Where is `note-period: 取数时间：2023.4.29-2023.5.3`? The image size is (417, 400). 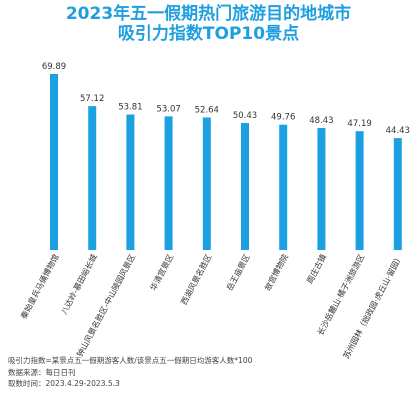
note-period: 取数时间：2023.4.29-2023.5.3 is located at coordinates (64, 383).